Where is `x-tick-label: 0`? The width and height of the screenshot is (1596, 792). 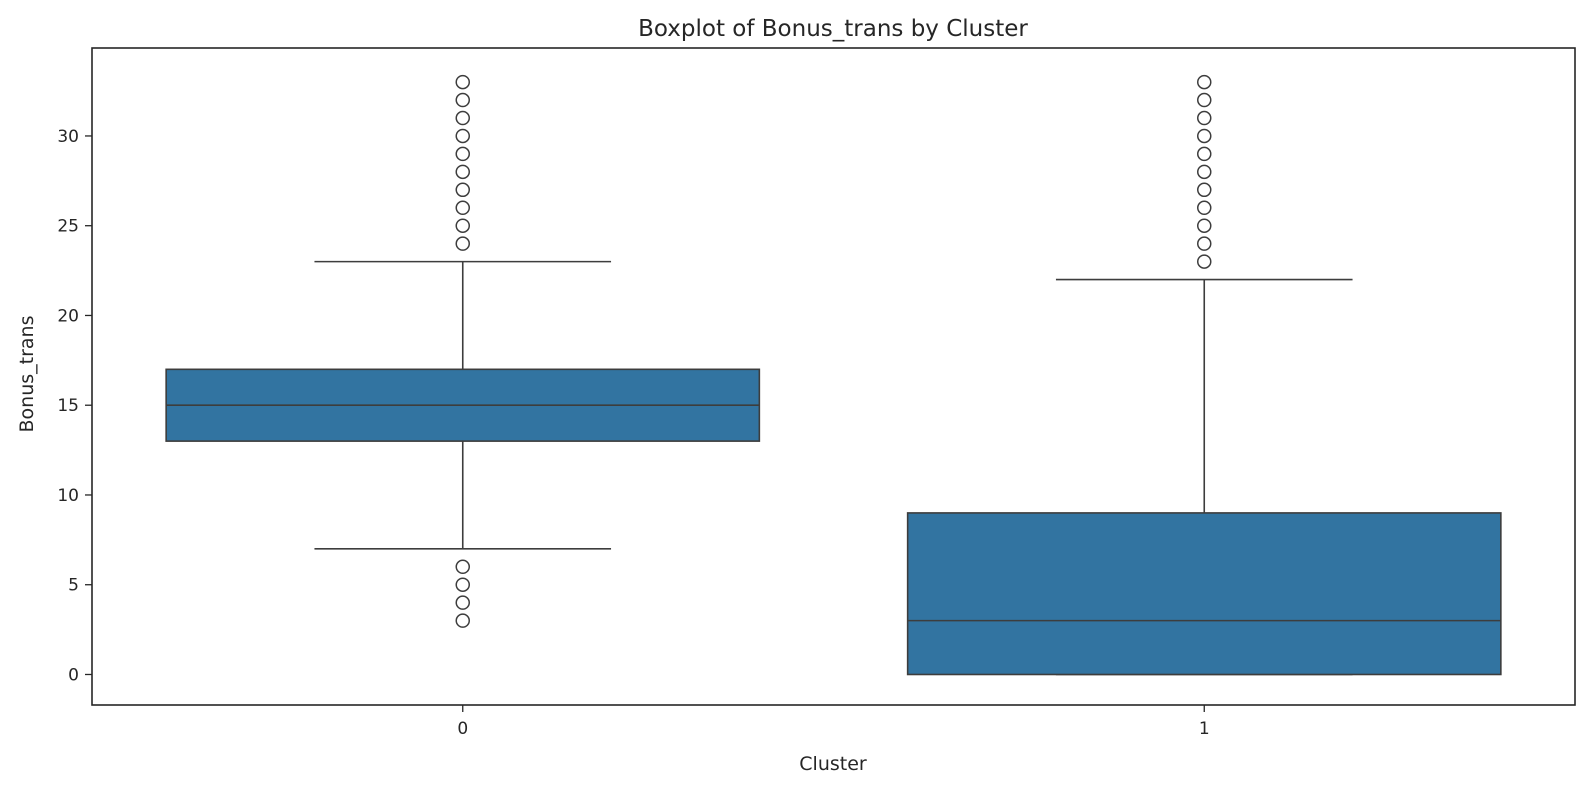 x-tick-label: 0 is located at coordinates (462, 729).